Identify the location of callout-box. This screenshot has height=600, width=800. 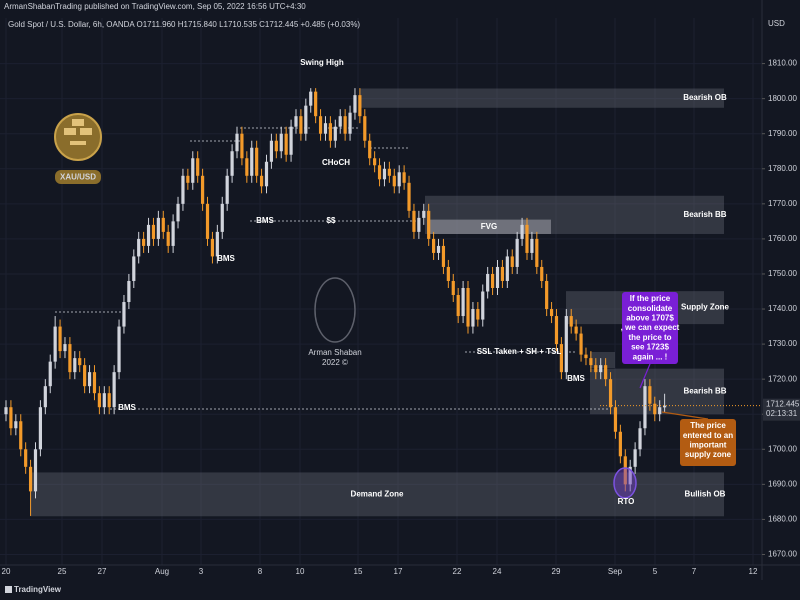
(708, 442).